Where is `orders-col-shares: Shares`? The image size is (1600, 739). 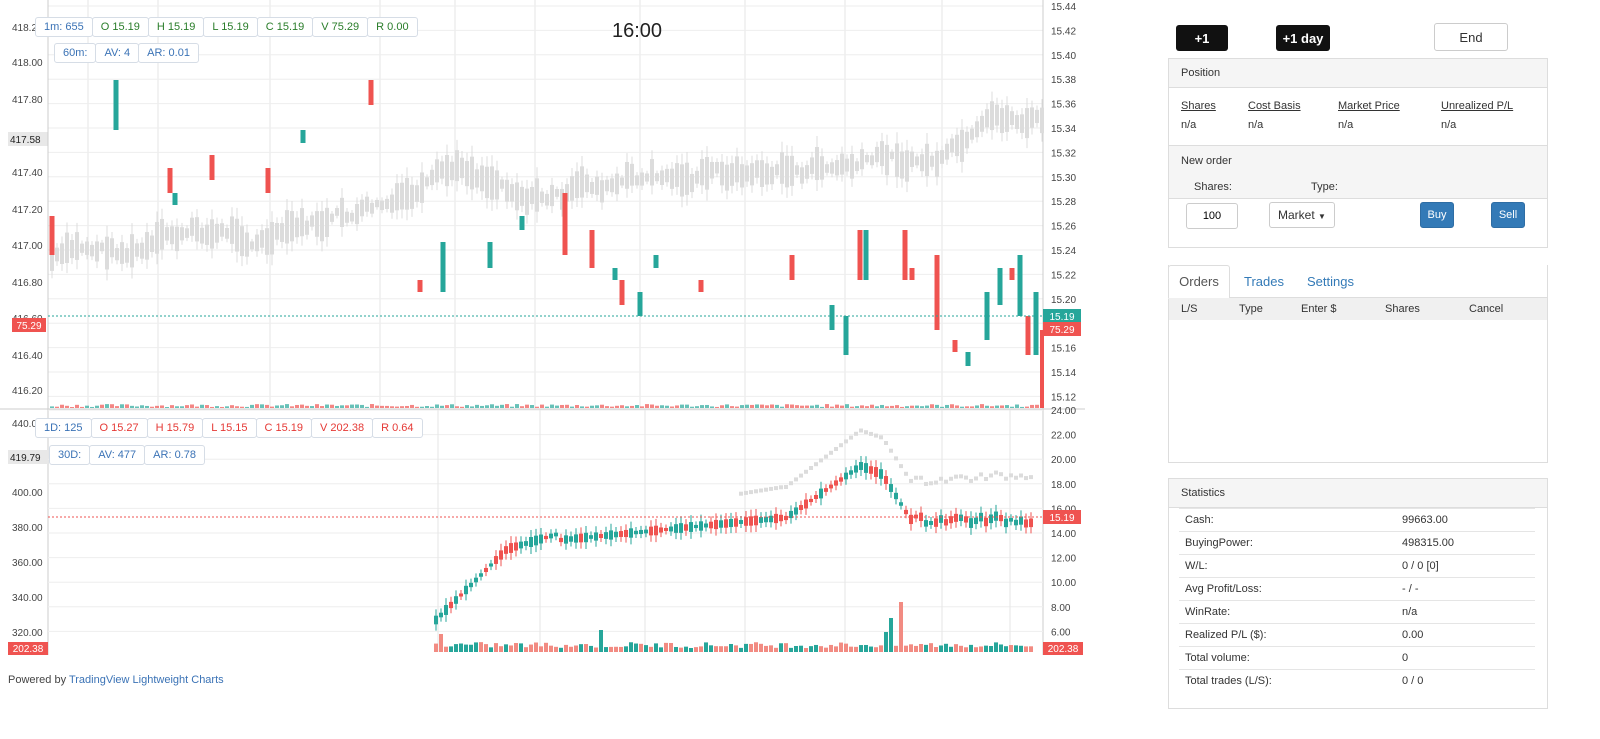
orders-col-shares: Shares is located at coordinates (1402, 309).